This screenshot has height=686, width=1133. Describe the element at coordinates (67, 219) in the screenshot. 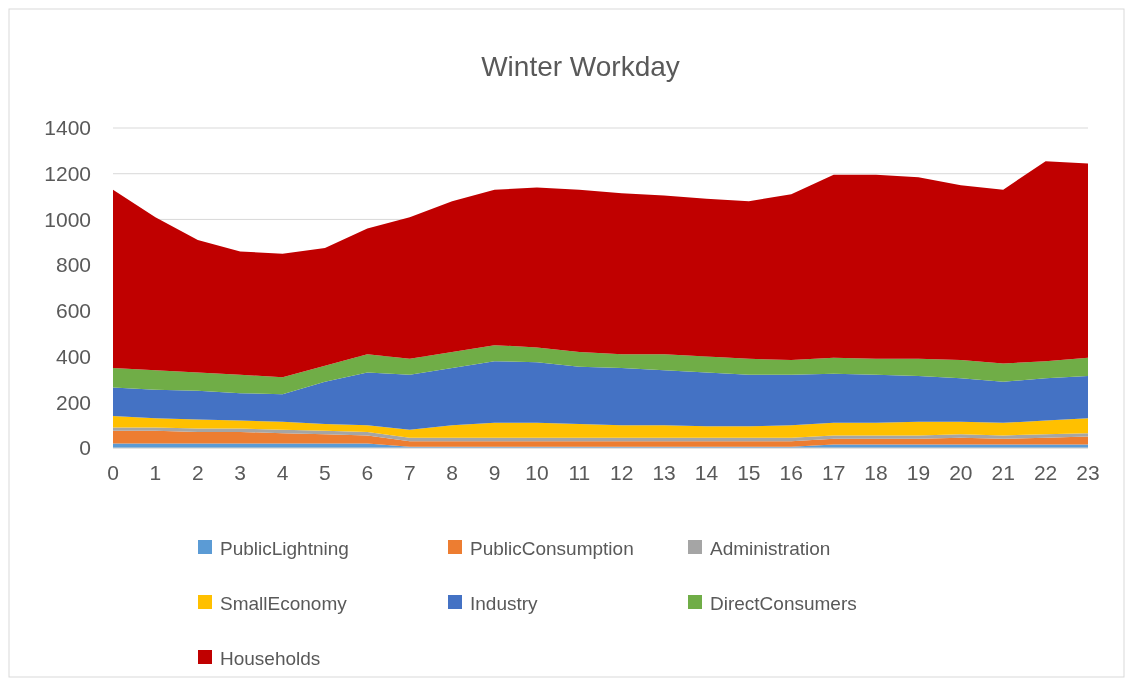

I see `y-tick-label: 1000` at that location.